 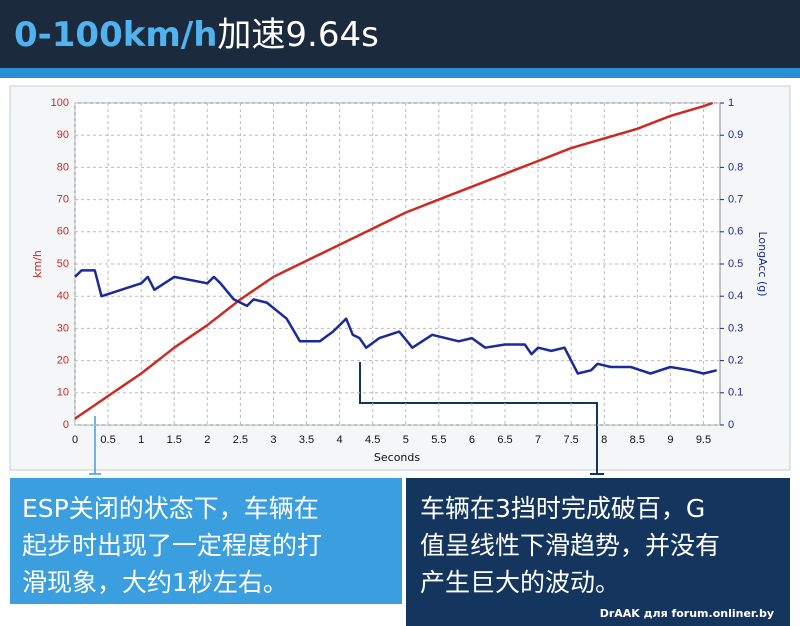 I want to click on x-tick-label: 9, so click(x=670, y=440).